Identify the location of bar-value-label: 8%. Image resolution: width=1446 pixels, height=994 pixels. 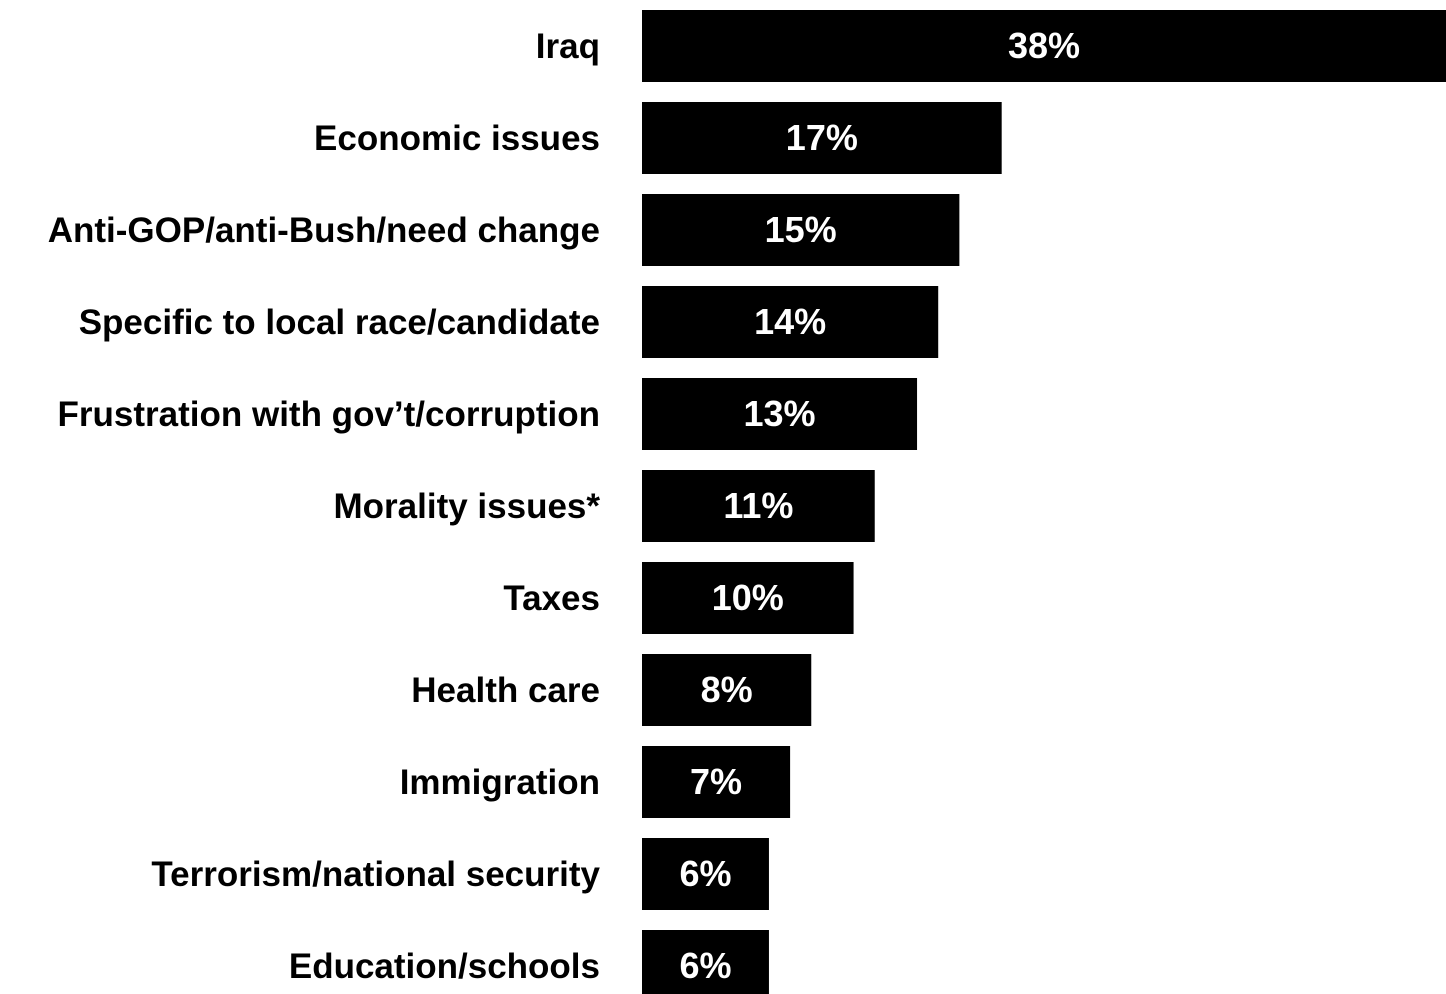
(727, 689).